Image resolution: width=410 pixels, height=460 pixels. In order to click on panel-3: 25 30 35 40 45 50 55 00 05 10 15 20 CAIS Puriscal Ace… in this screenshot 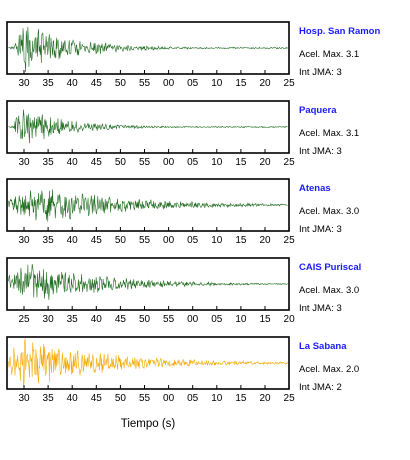, I will do `click(183, 291)`.